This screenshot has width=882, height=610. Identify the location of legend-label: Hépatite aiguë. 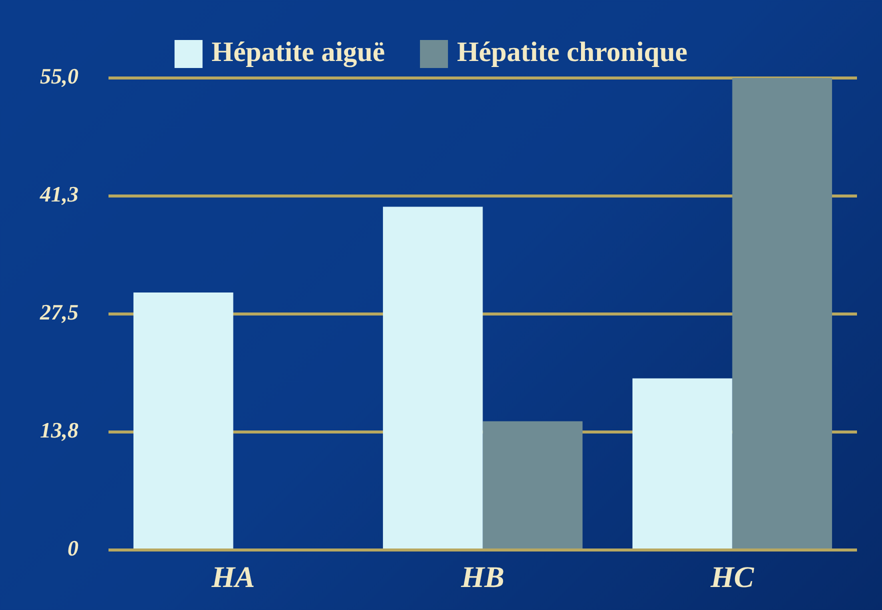
(298, 52).